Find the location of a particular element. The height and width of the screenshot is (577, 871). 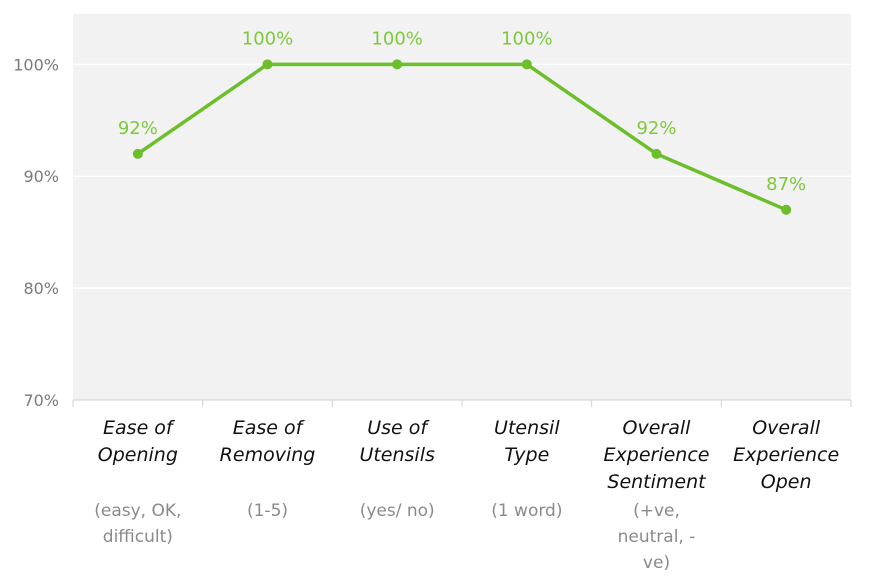

category-label: Use of is located at coordinates (398, 428).